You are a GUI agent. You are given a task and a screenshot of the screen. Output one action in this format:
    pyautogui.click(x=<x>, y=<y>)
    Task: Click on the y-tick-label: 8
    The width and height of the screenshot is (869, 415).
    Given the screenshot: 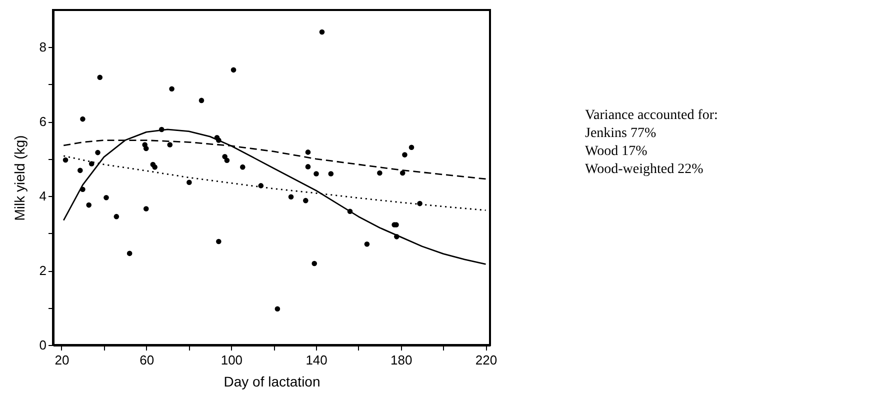 What is the action you would take?
    pyautogui.click(x=42, y=47)
    